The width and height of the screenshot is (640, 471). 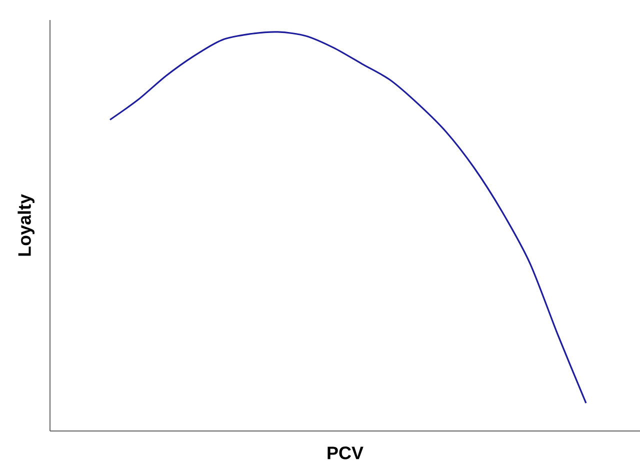 I want to click on y-axis-title: Loyalty, so click(x=26, y=225).